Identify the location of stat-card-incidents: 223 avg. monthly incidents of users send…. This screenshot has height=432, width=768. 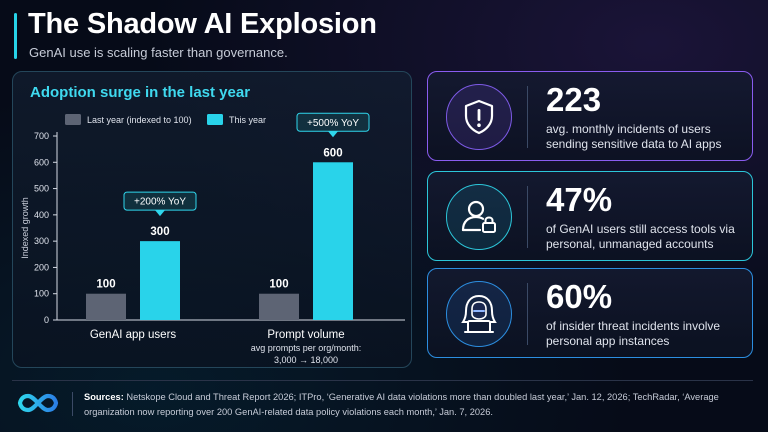
(590, 116).